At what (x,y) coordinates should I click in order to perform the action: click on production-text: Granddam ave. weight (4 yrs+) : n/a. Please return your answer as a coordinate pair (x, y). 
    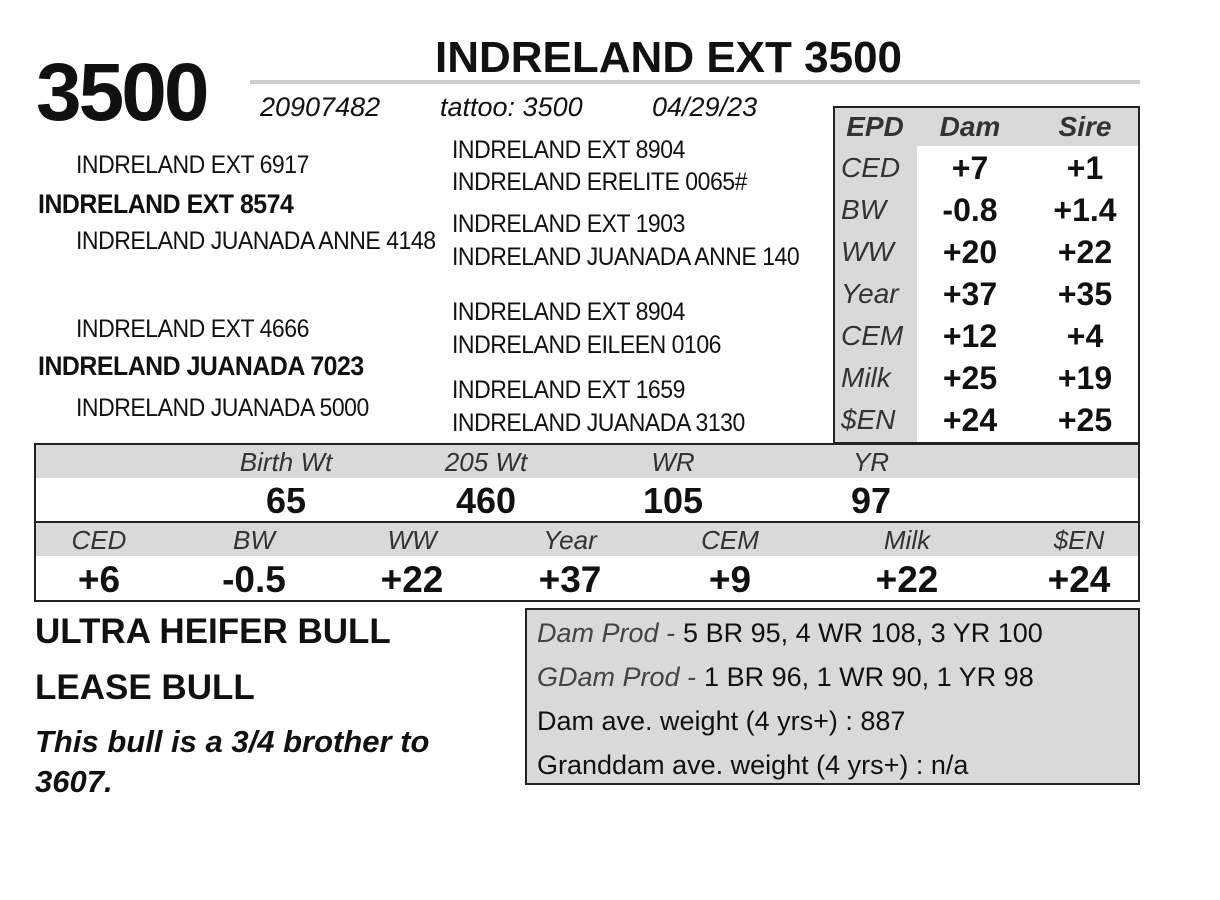
    Looking at the image, I should click on (753, 765).